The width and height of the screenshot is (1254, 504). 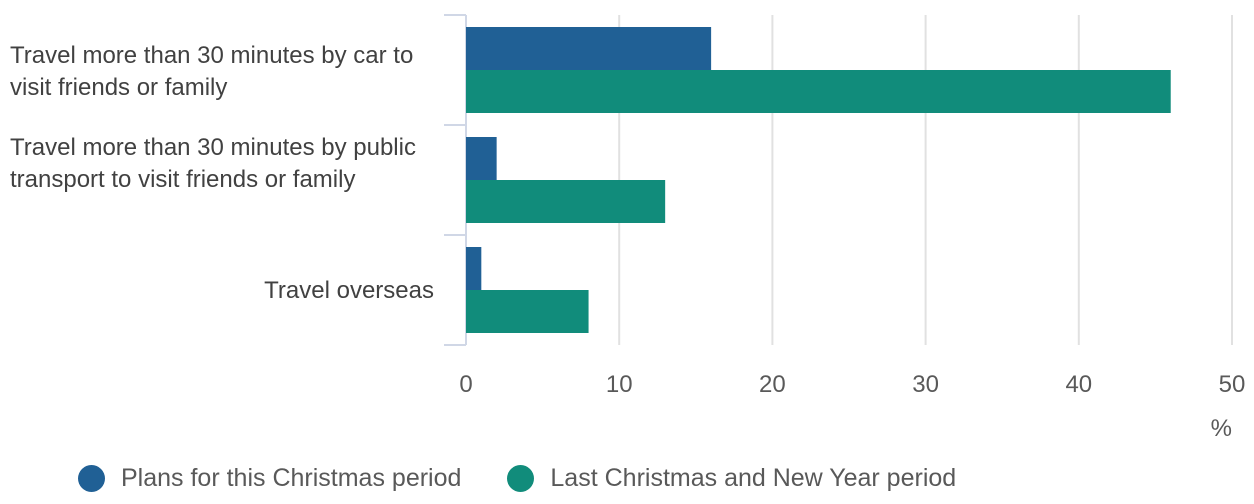 What do you see at coordinates (925, 384) in the screenshot?
I see `x-tick-label: 30` at bounding box center [925, 384].